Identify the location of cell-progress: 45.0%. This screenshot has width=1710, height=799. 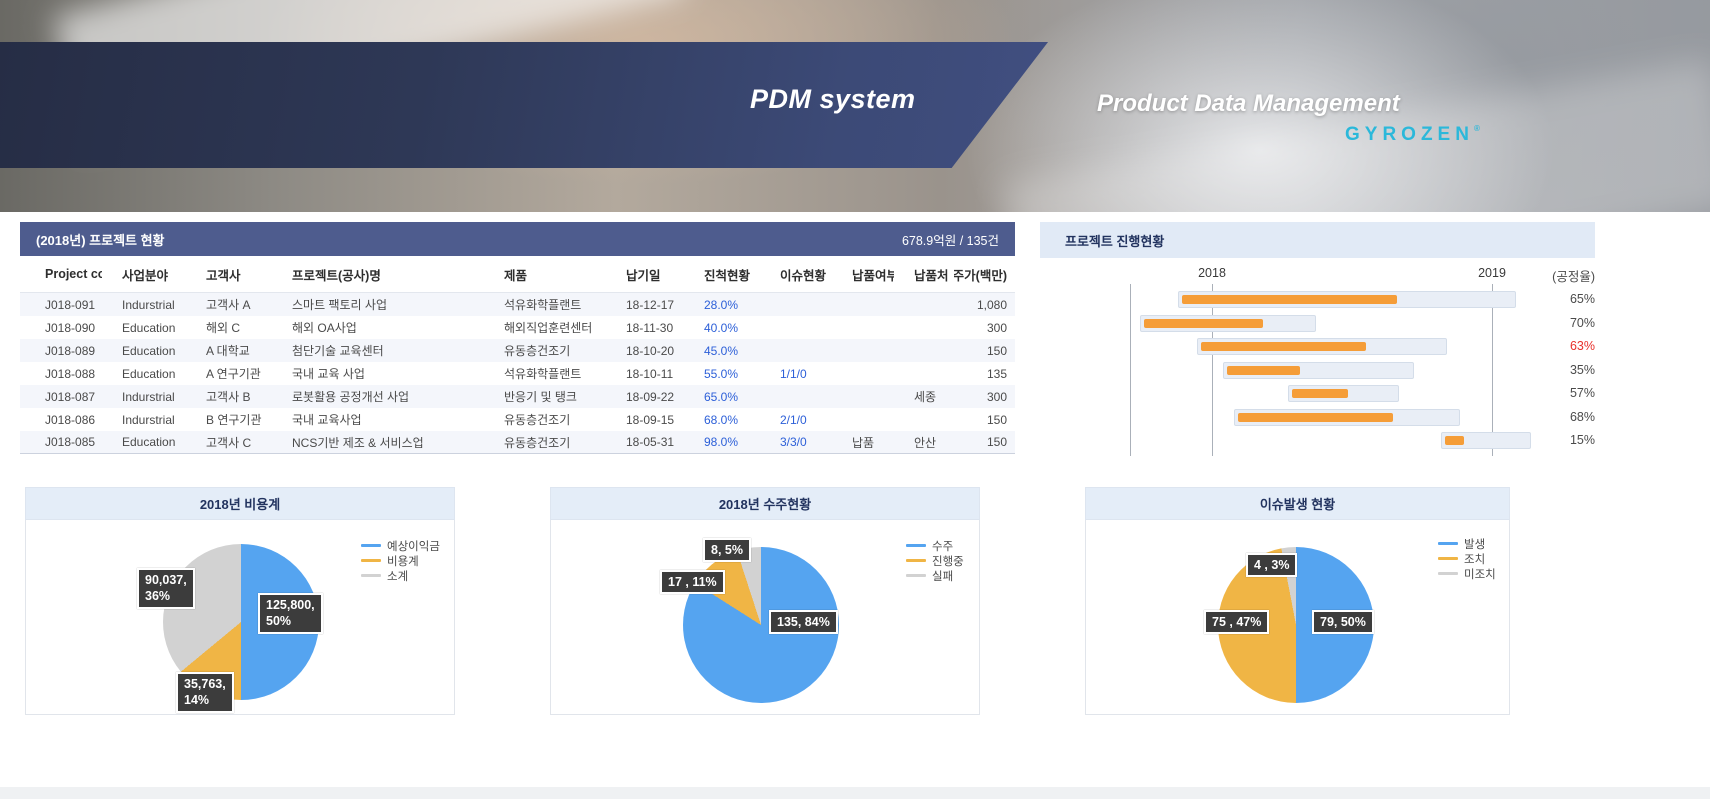
(721, 350).